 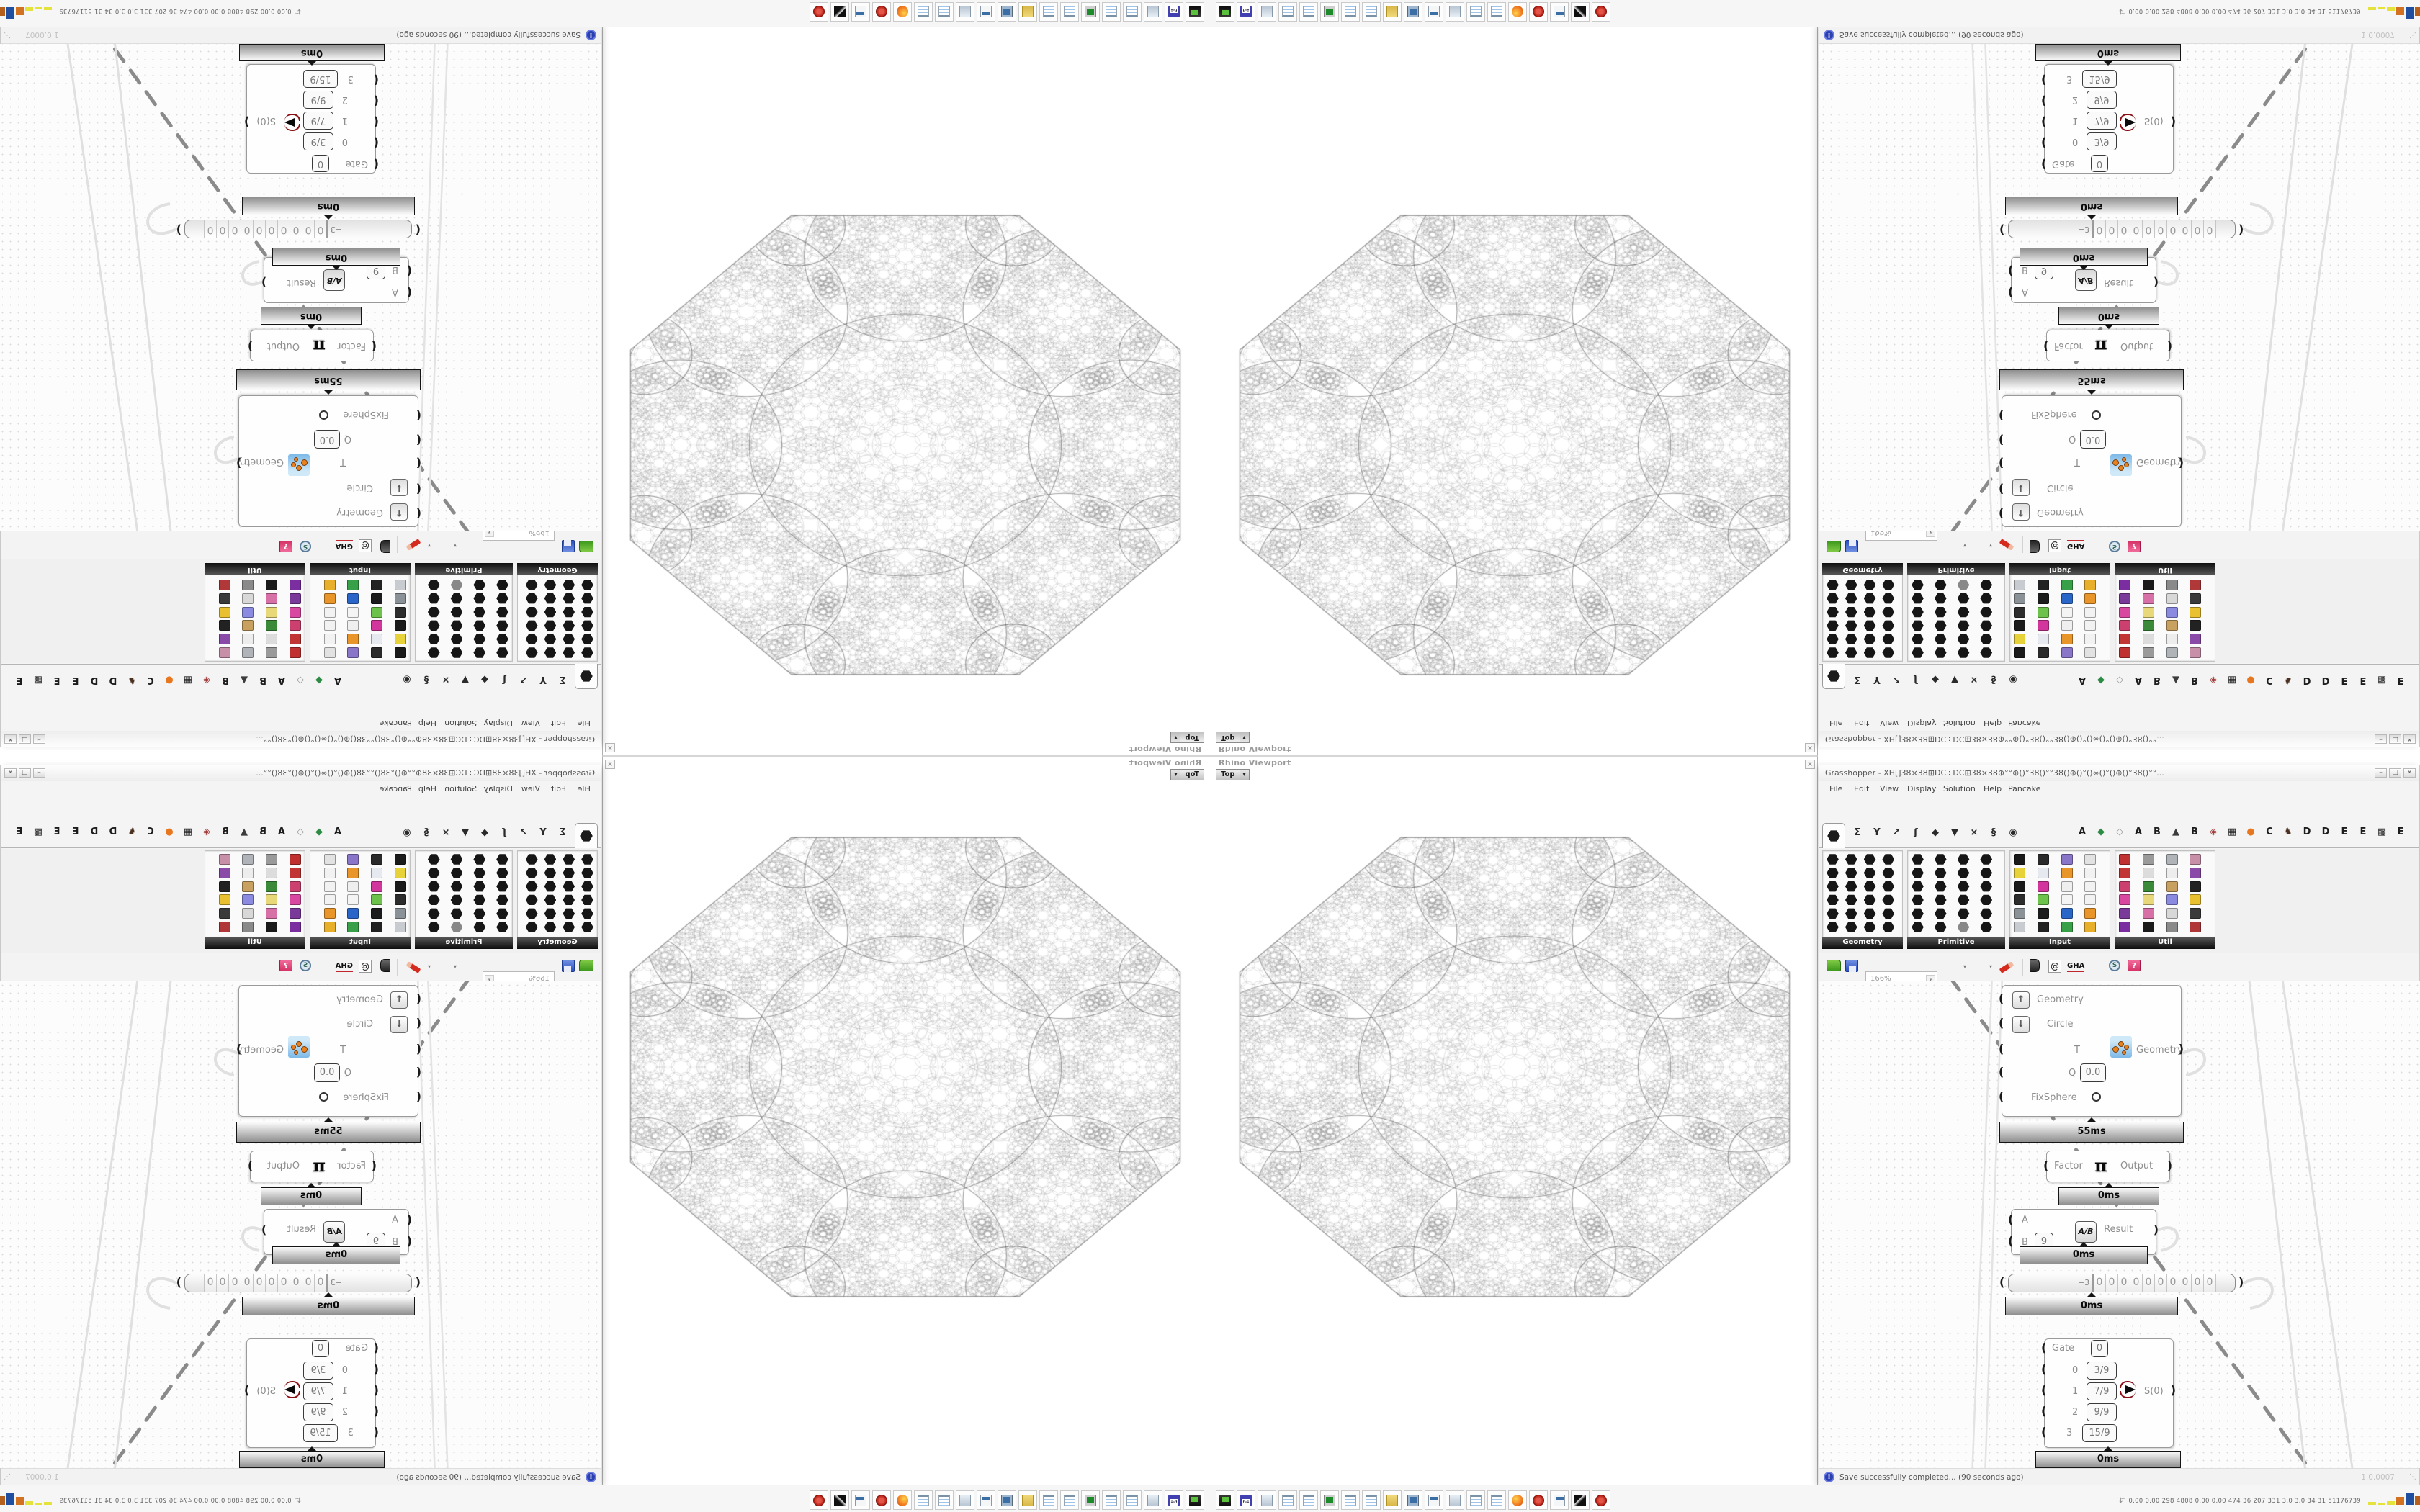 I want to click on output-label: S(0), so click(x=2154, y=120).